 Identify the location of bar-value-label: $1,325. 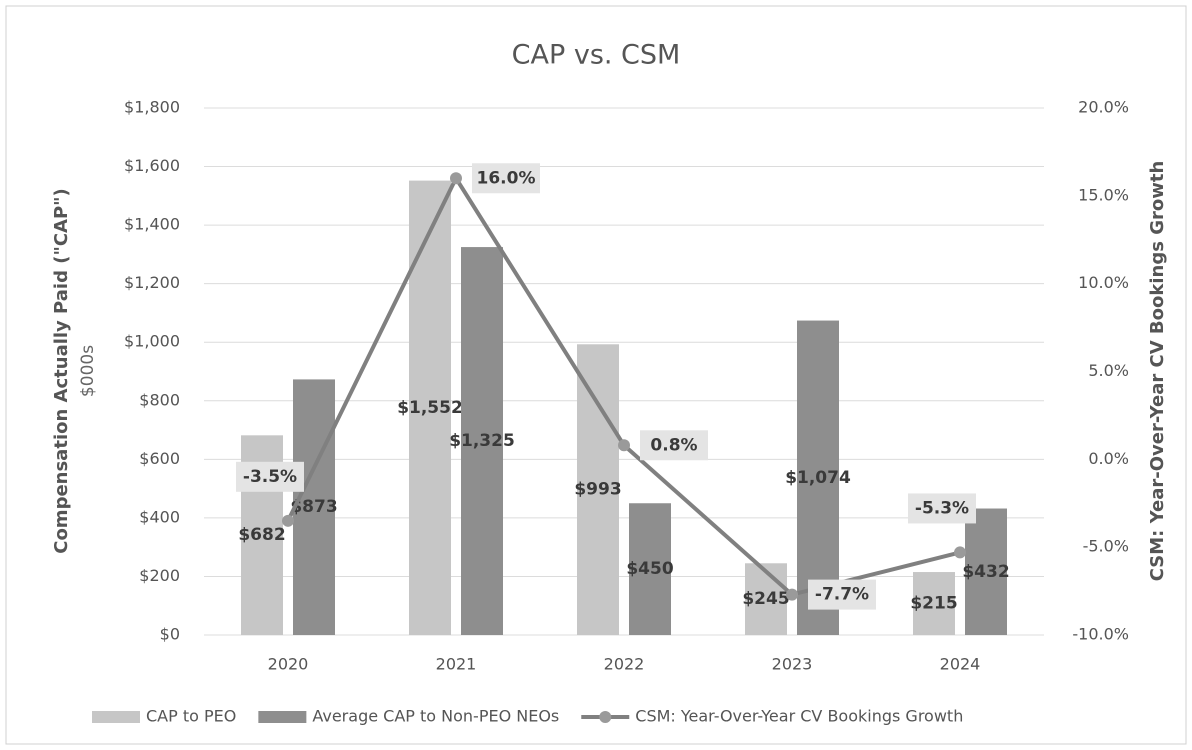
(482, 441).